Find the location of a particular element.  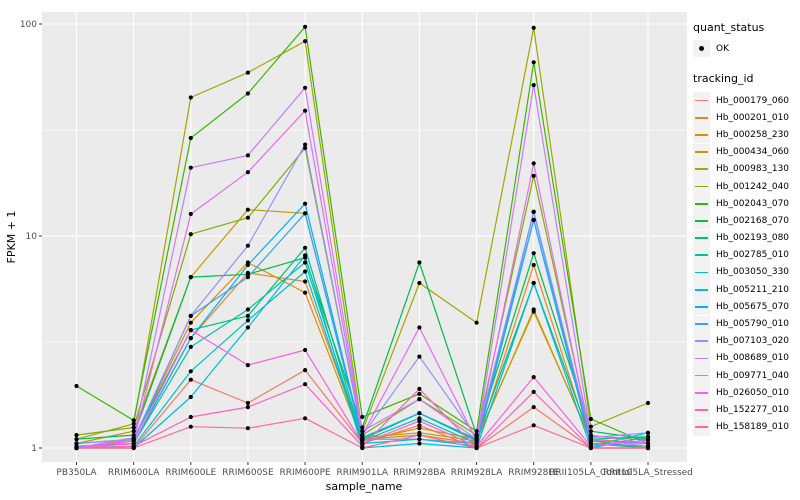

legend-entry: Hb_002043_070 is located at coordinates (746, 204).